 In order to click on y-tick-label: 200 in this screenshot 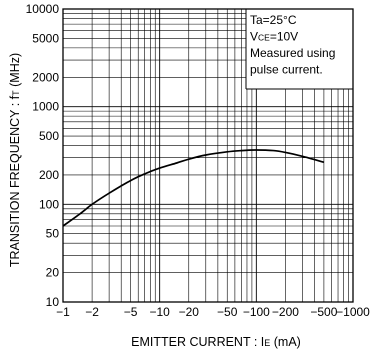, I will do `click(49, 175)`.